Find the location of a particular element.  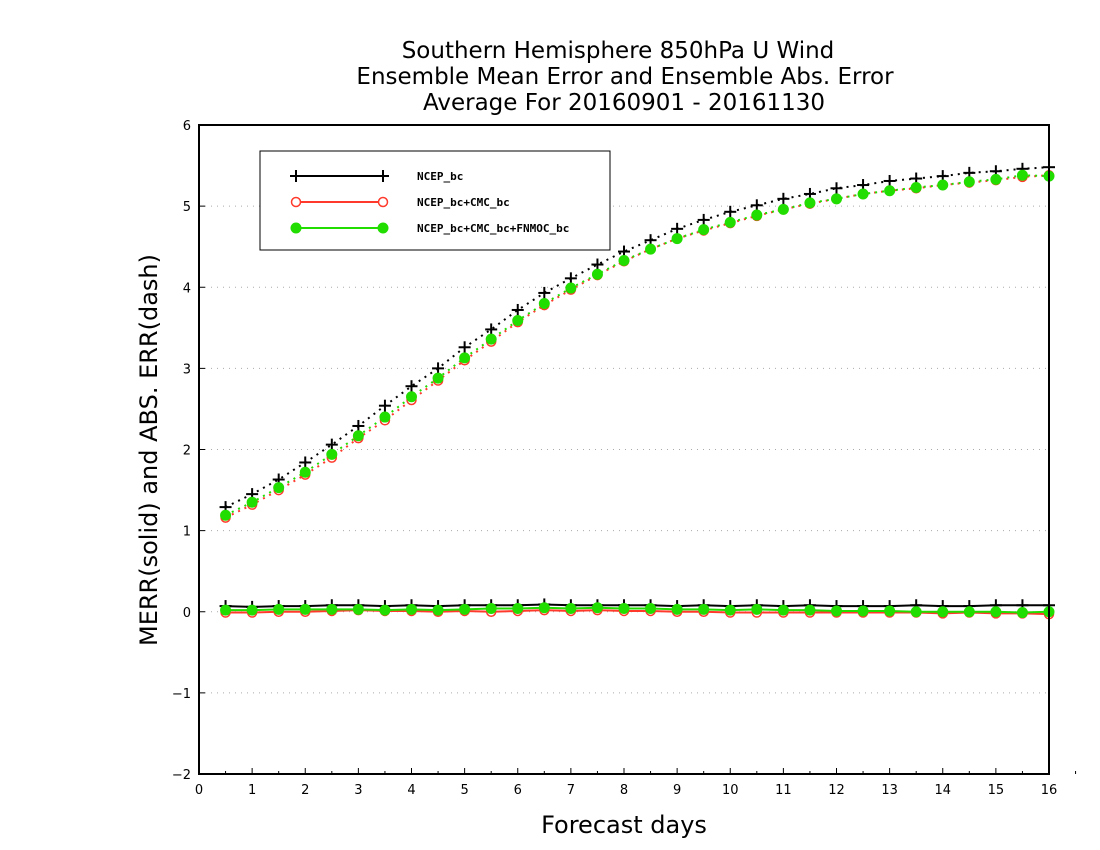

x-tick-label: 5 is located at coordinates (464, 790).